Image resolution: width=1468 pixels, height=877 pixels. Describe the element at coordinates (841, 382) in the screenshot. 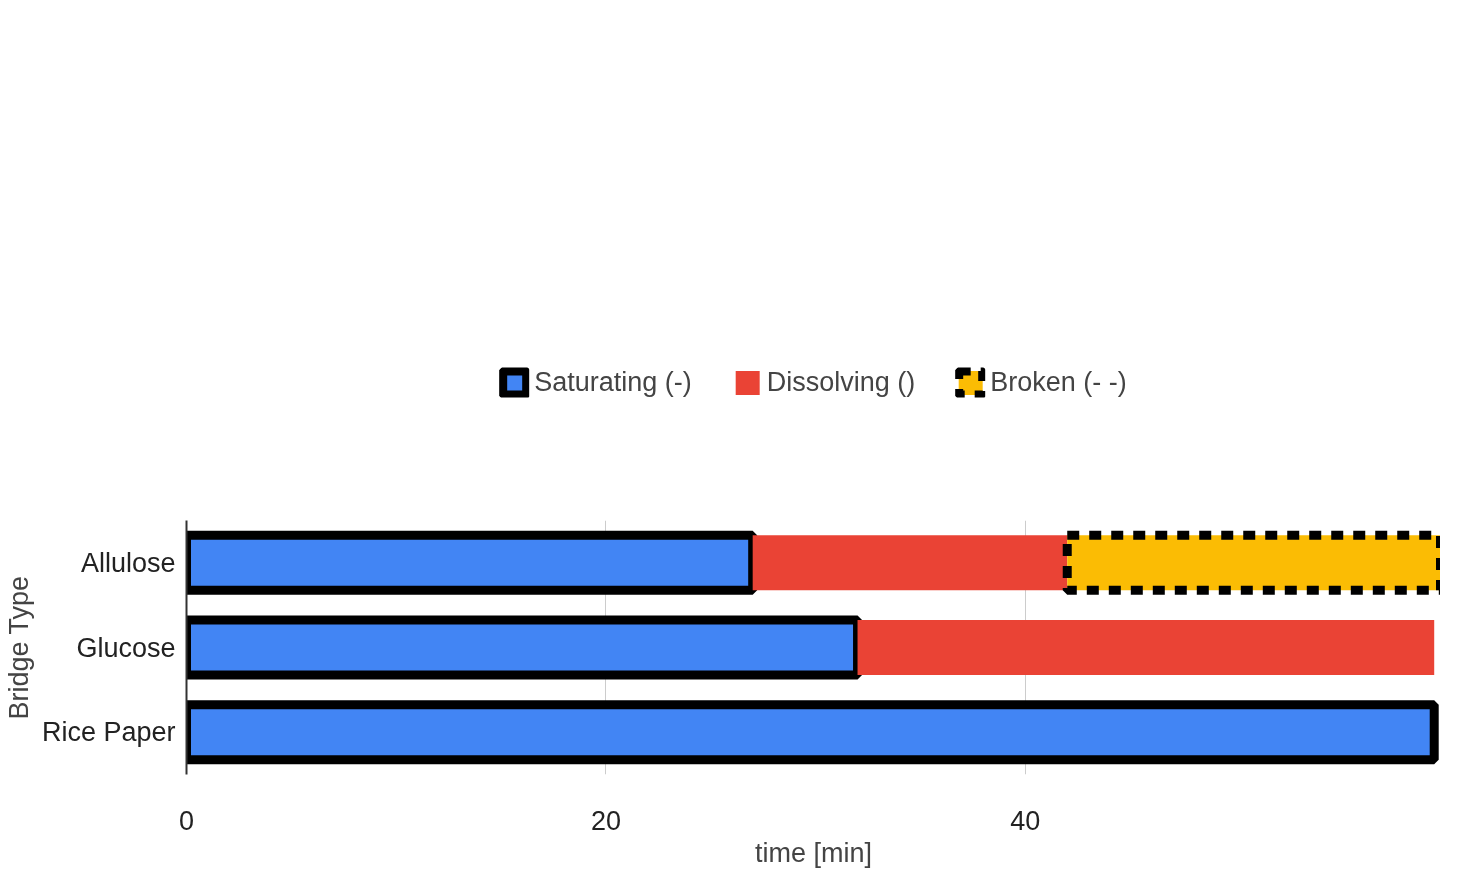

I see `legend-label: Dissolving ()` at that location.